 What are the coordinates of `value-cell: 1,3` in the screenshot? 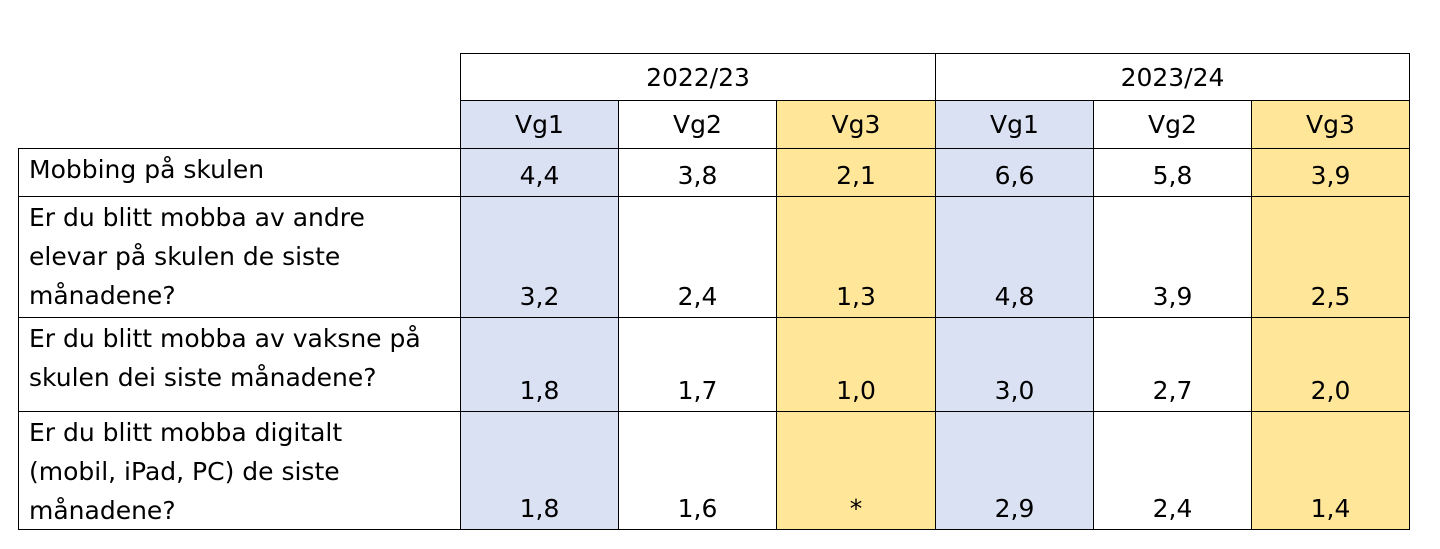 It's located at (856, 257).